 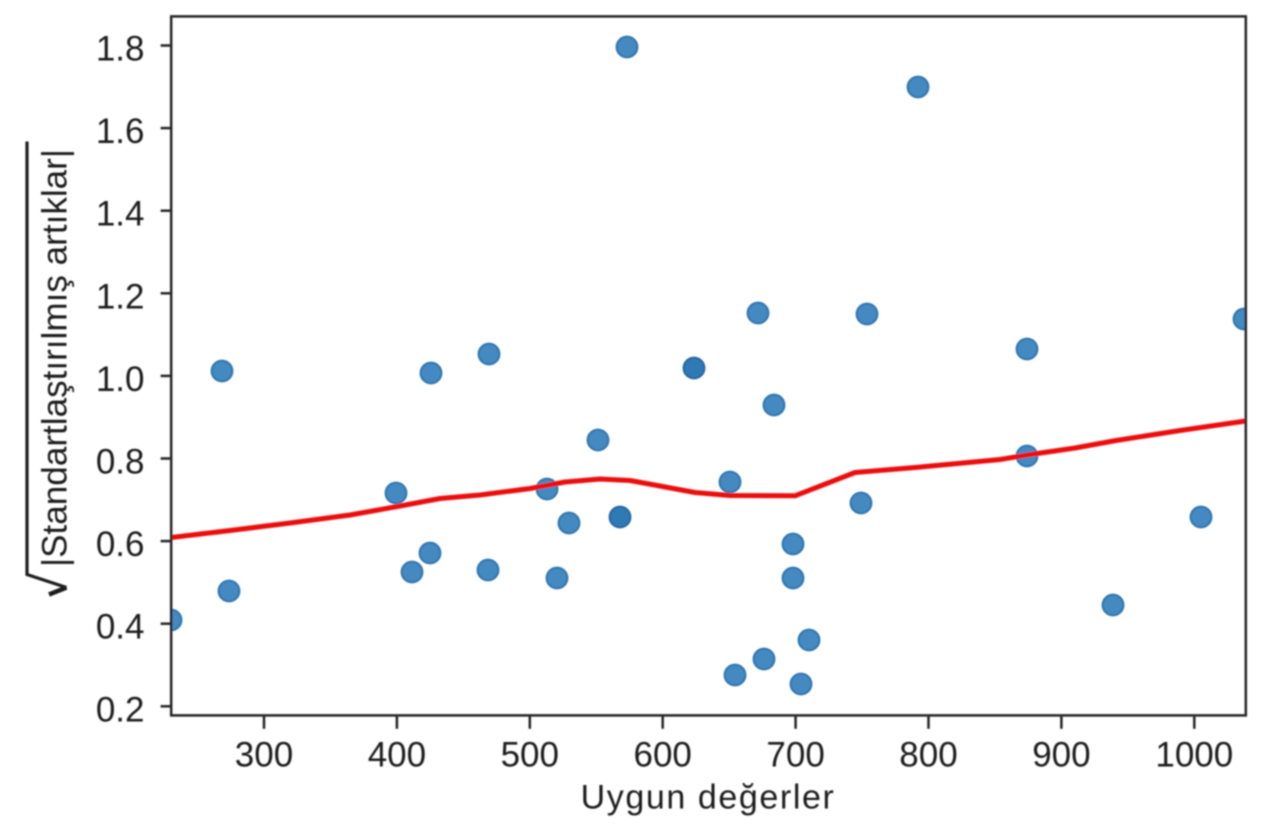 I want to click on svg-text: 700, so click(x=795, y=755).